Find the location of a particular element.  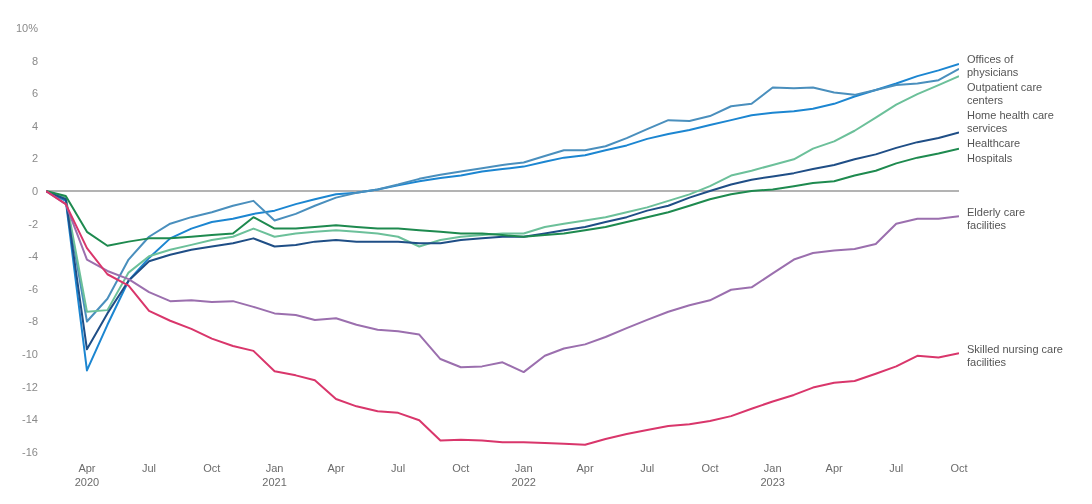

y-tick-label: -8 is located at coordinates (33, 321).